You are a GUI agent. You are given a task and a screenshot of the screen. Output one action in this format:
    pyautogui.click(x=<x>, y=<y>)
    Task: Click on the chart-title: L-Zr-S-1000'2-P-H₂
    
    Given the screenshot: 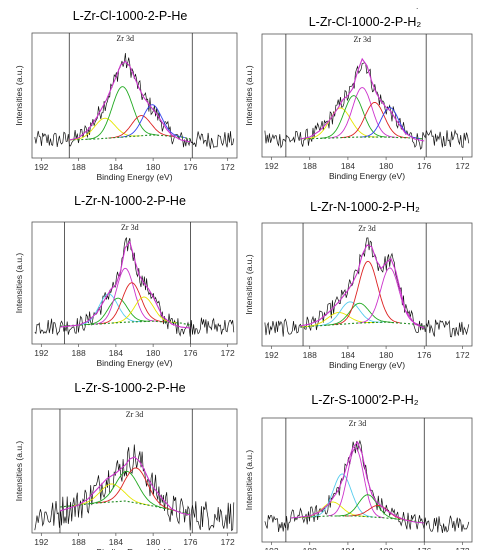 What is the action you would take?
    pyautogui.click(x=364, y=400)
    